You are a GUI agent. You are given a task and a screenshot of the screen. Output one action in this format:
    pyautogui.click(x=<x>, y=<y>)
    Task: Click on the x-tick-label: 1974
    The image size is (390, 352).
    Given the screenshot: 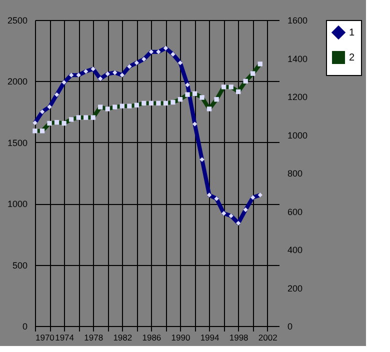 What is the action you would take?
    pyautogui.click(x=64, y=337)
    